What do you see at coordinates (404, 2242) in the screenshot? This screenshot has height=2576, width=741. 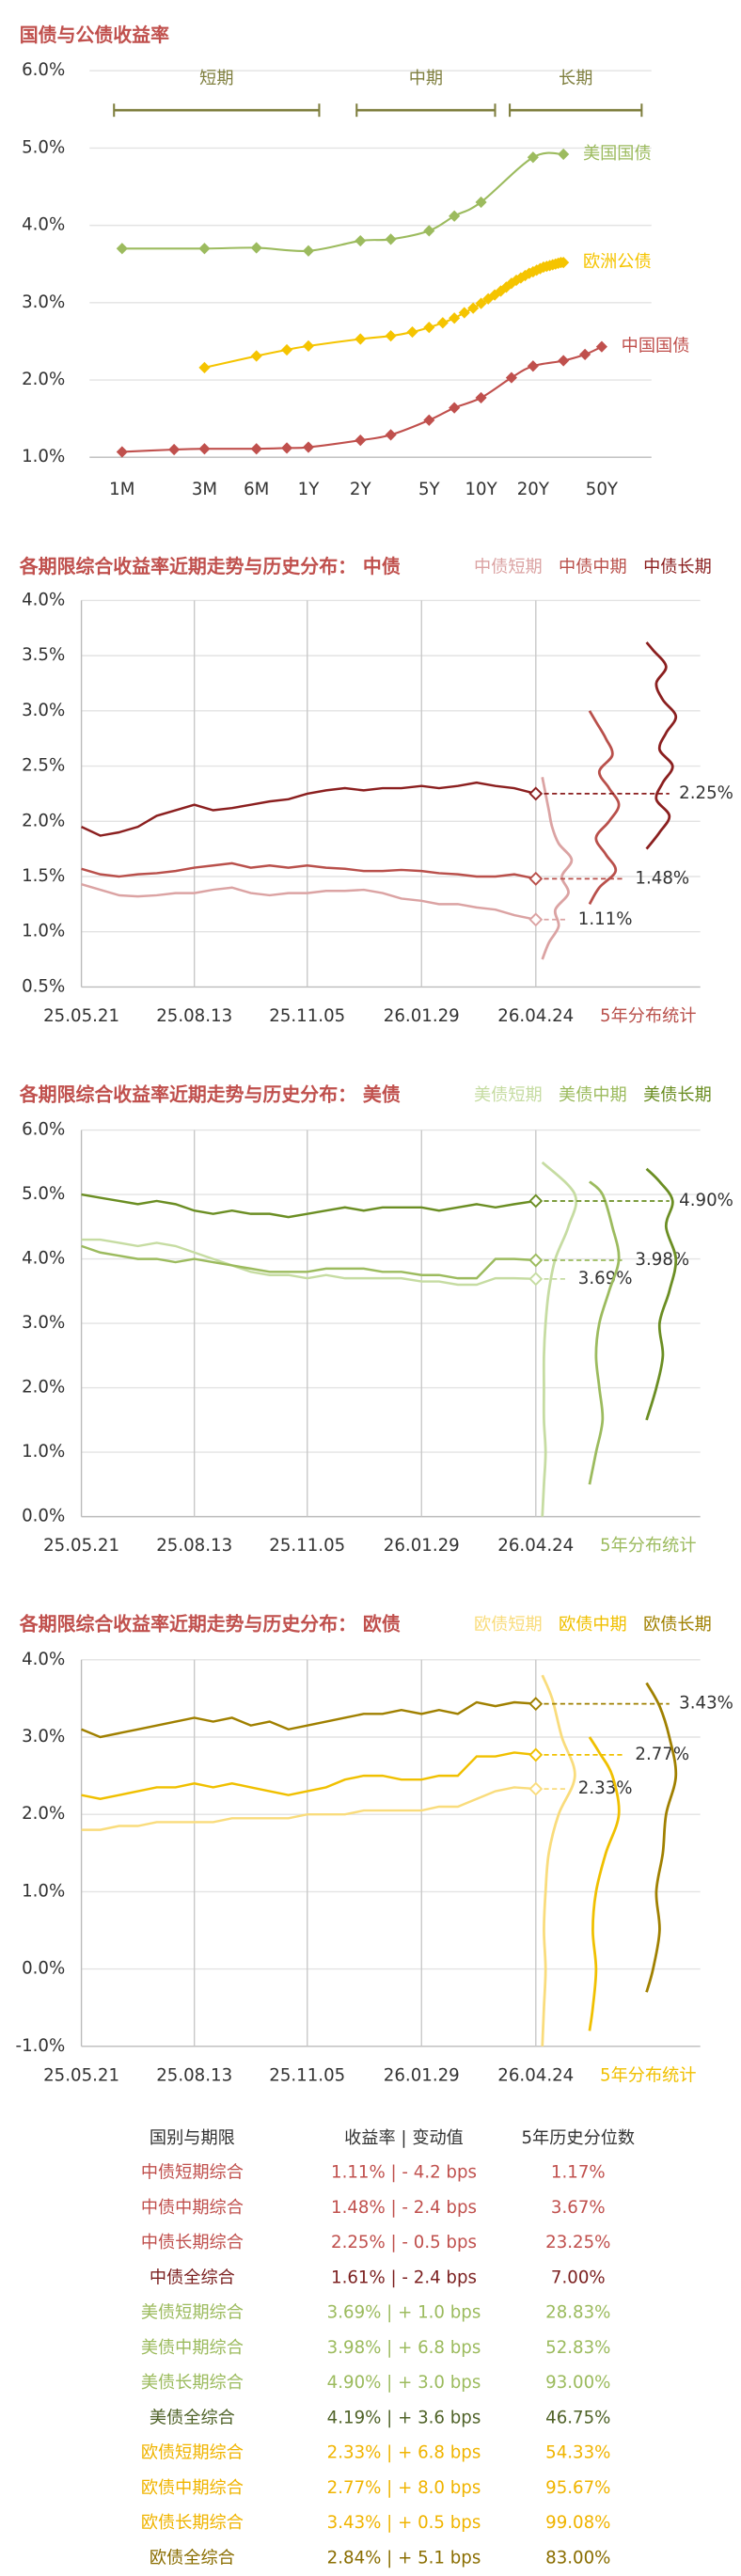 I see `table-cell: 2.25% | - 0.5 bps` at bounding box center [404, 2242].